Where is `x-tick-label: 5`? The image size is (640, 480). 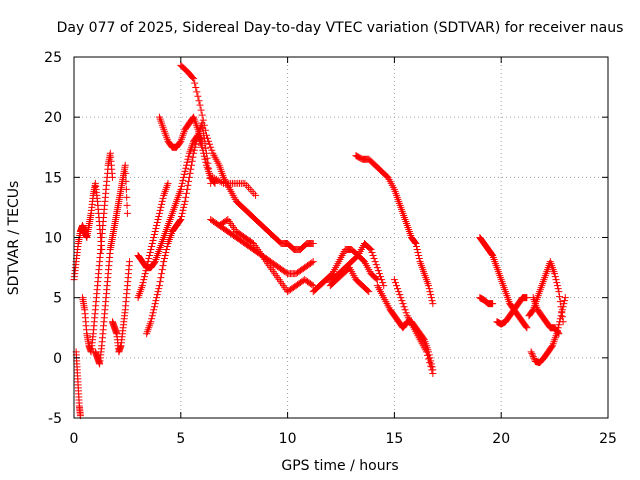 x-tick-label: 5 is located at coordinates (180, 439).